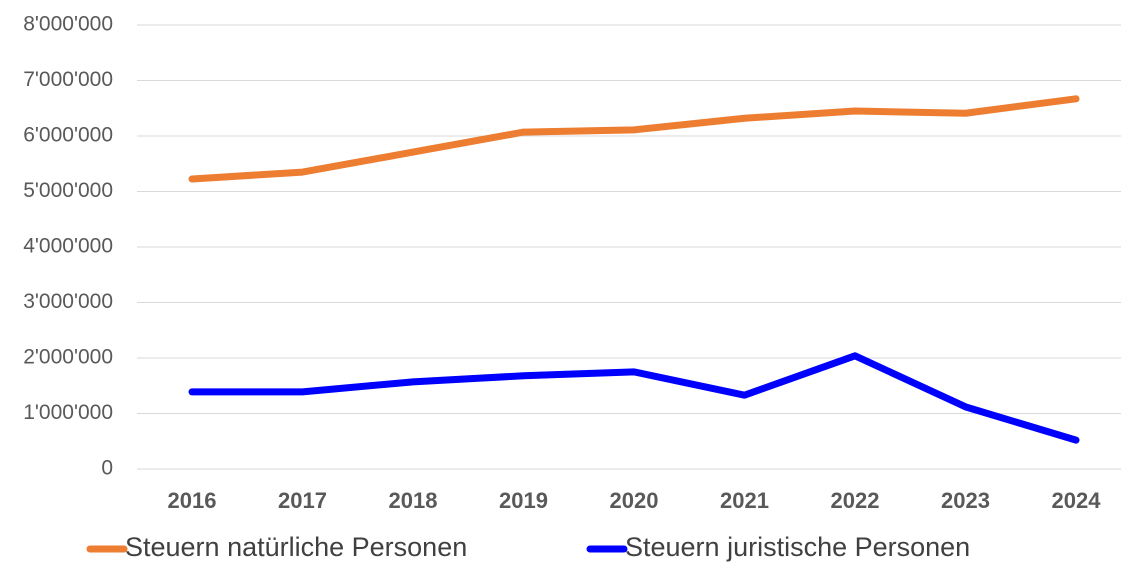 The height and width of the screenshot is (563, 1121). What do you see at coordinates (68, 135) in the screenshot?
I see `y-tick-label: 6'000'000` at bounding box center [68, 135].